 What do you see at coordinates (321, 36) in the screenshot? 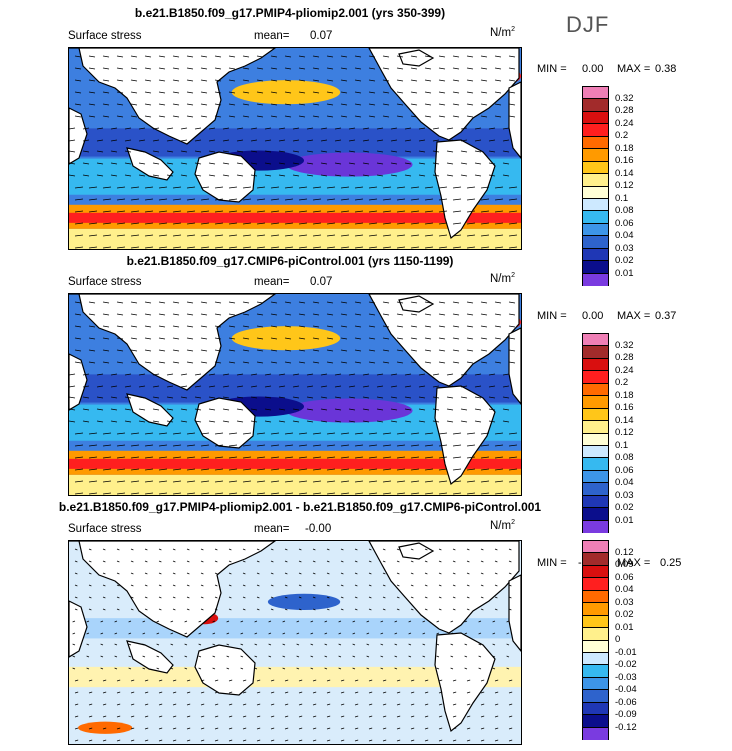
I see `panel-1-mean-value: 0.07` at bounding box center [321, 36].